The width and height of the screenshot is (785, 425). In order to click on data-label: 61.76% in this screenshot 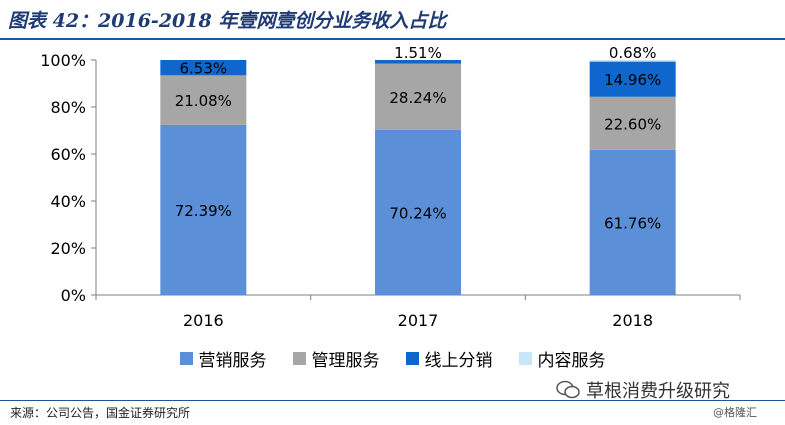, I will do `click(632, 223)`.